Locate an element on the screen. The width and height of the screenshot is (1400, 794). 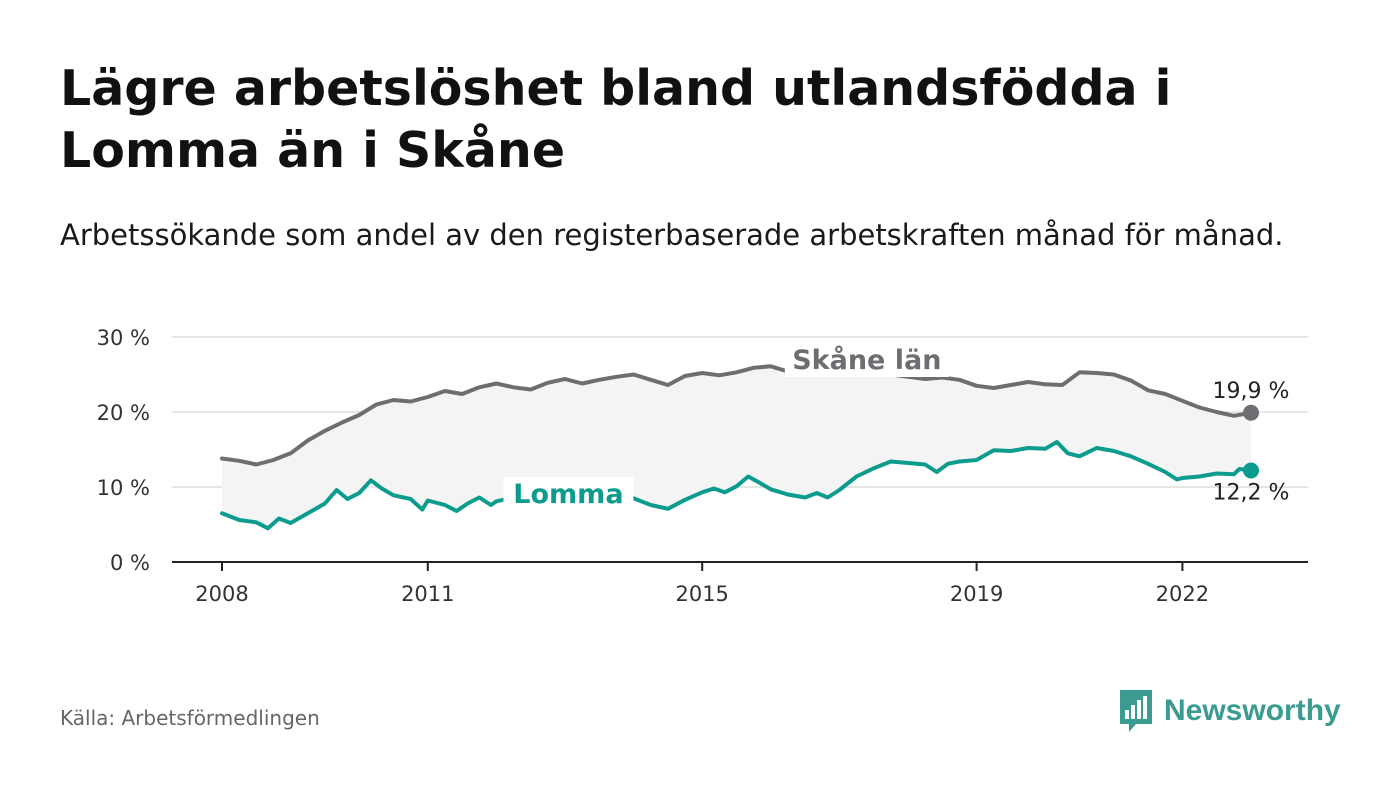
skane-series-label: Skåne län is located at coordinates (866, 360).